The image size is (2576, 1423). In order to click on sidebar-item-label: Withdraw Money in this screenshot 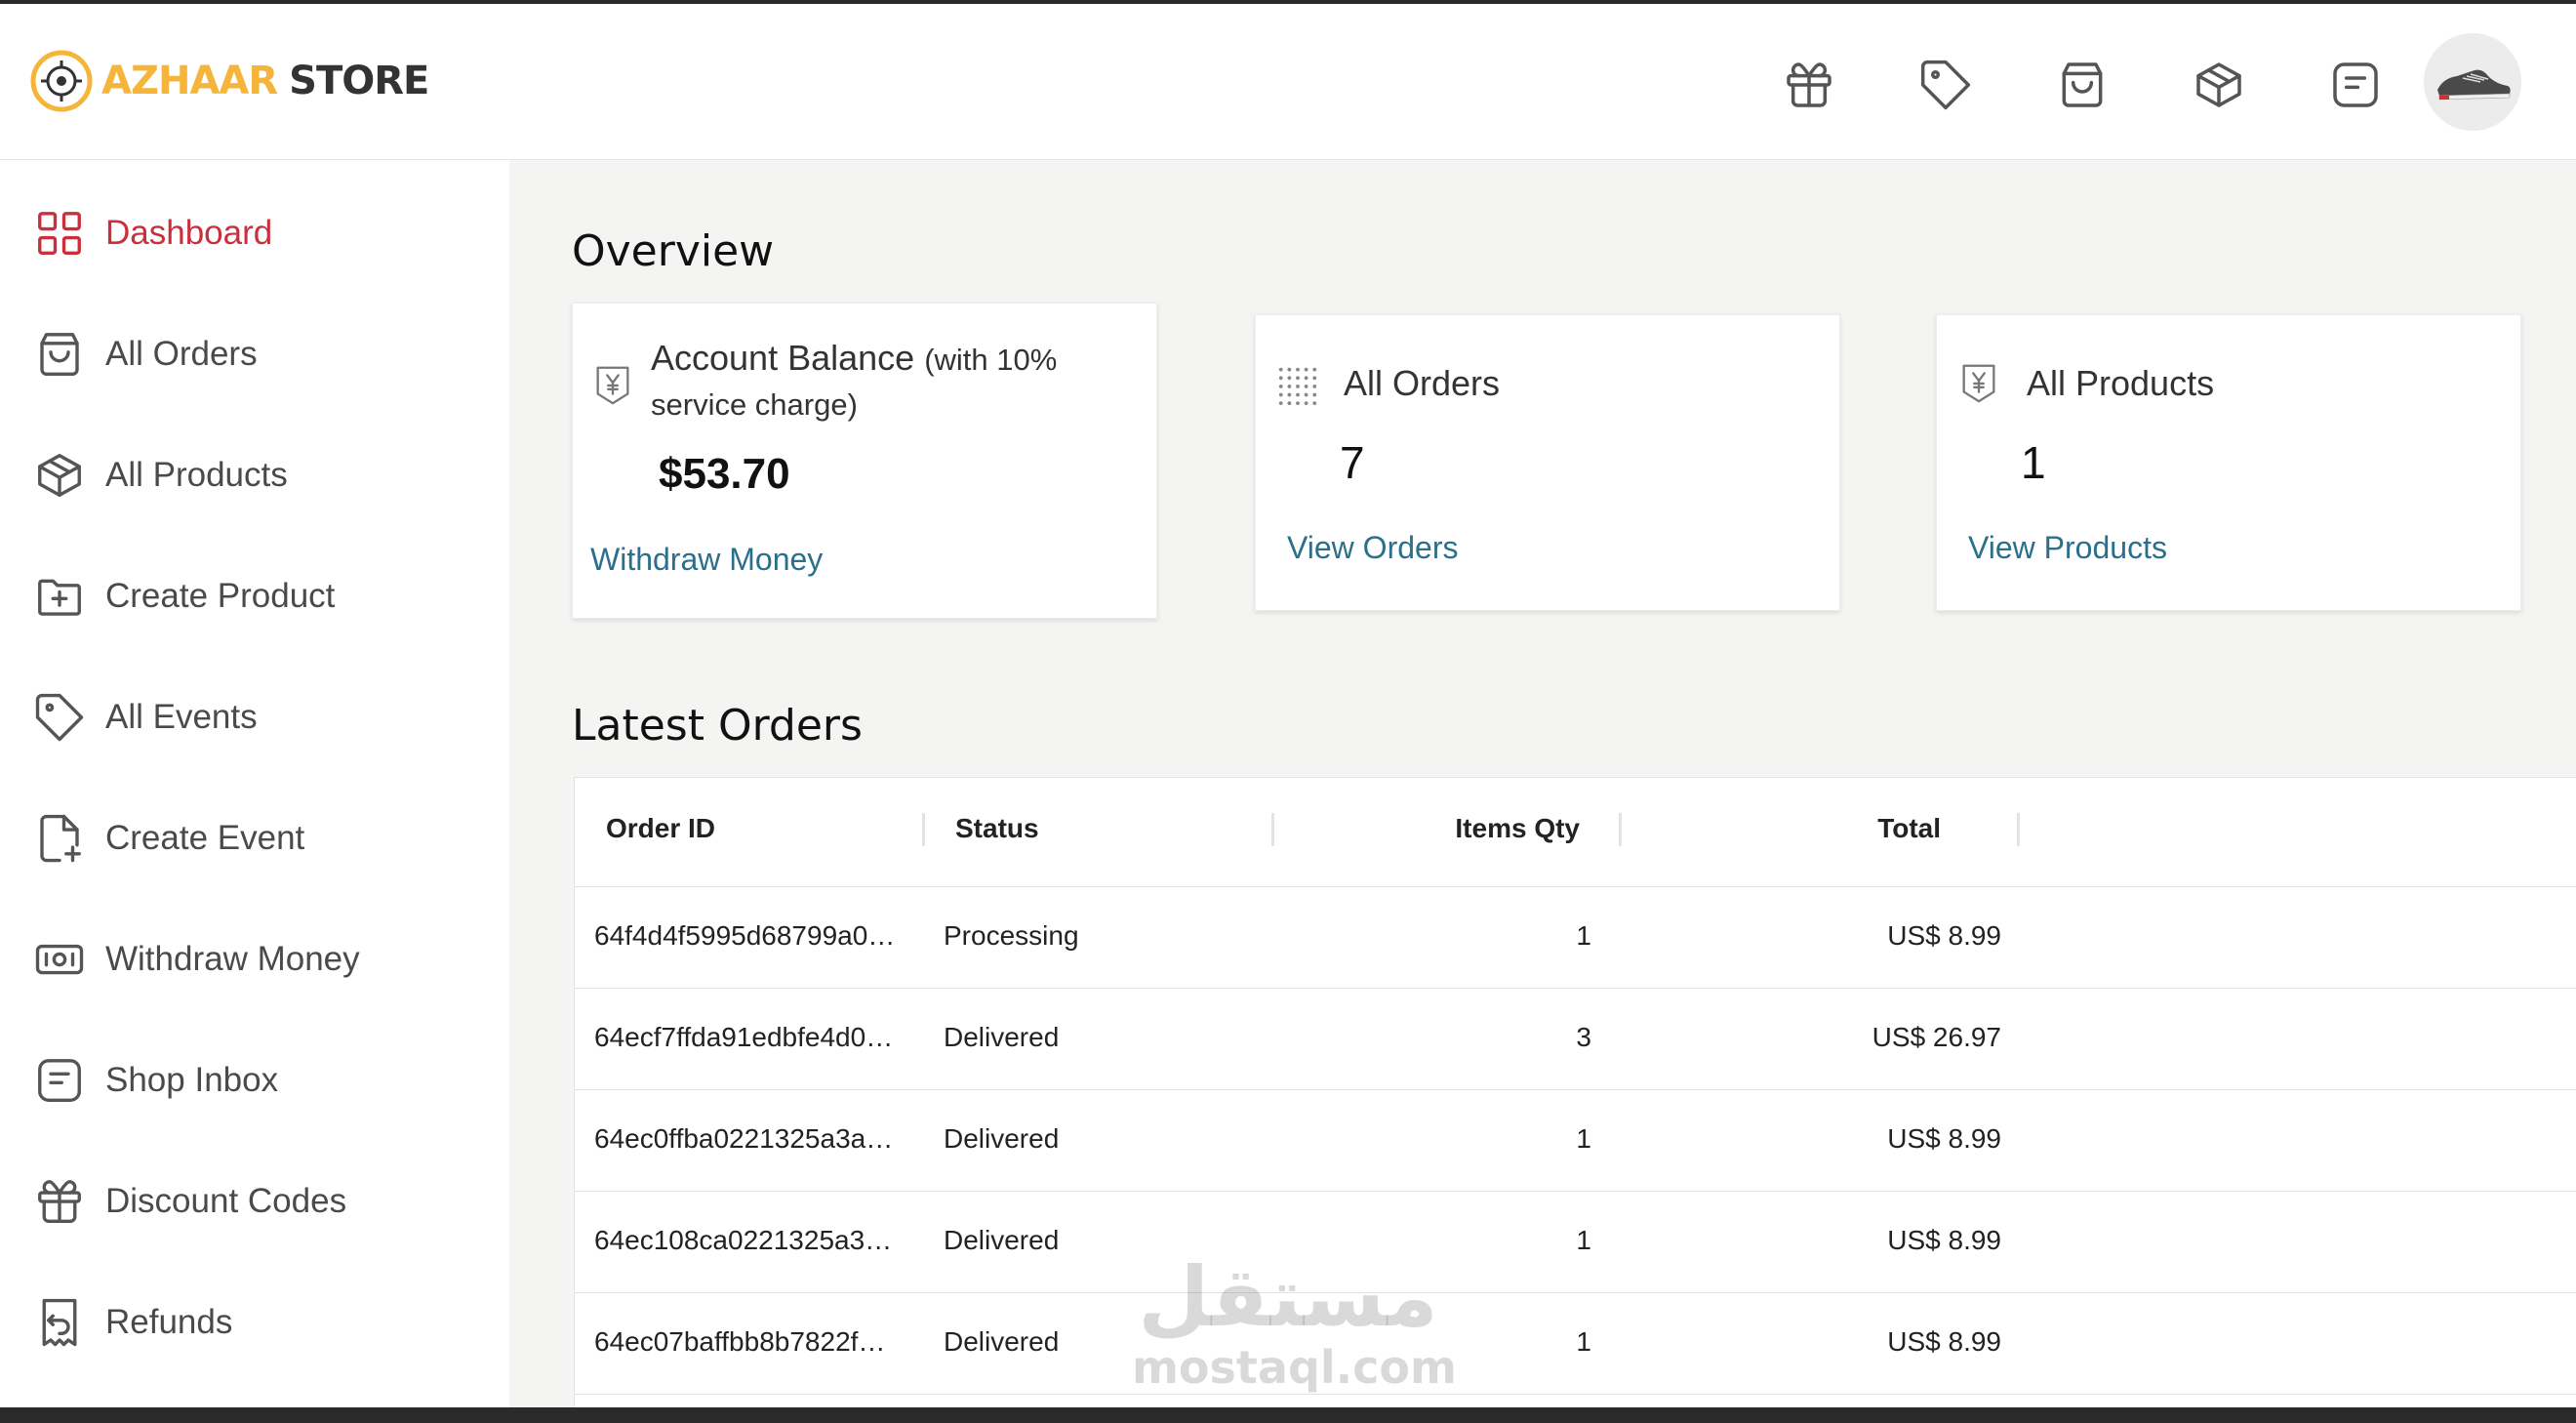, I will do `click(232, 959)`.